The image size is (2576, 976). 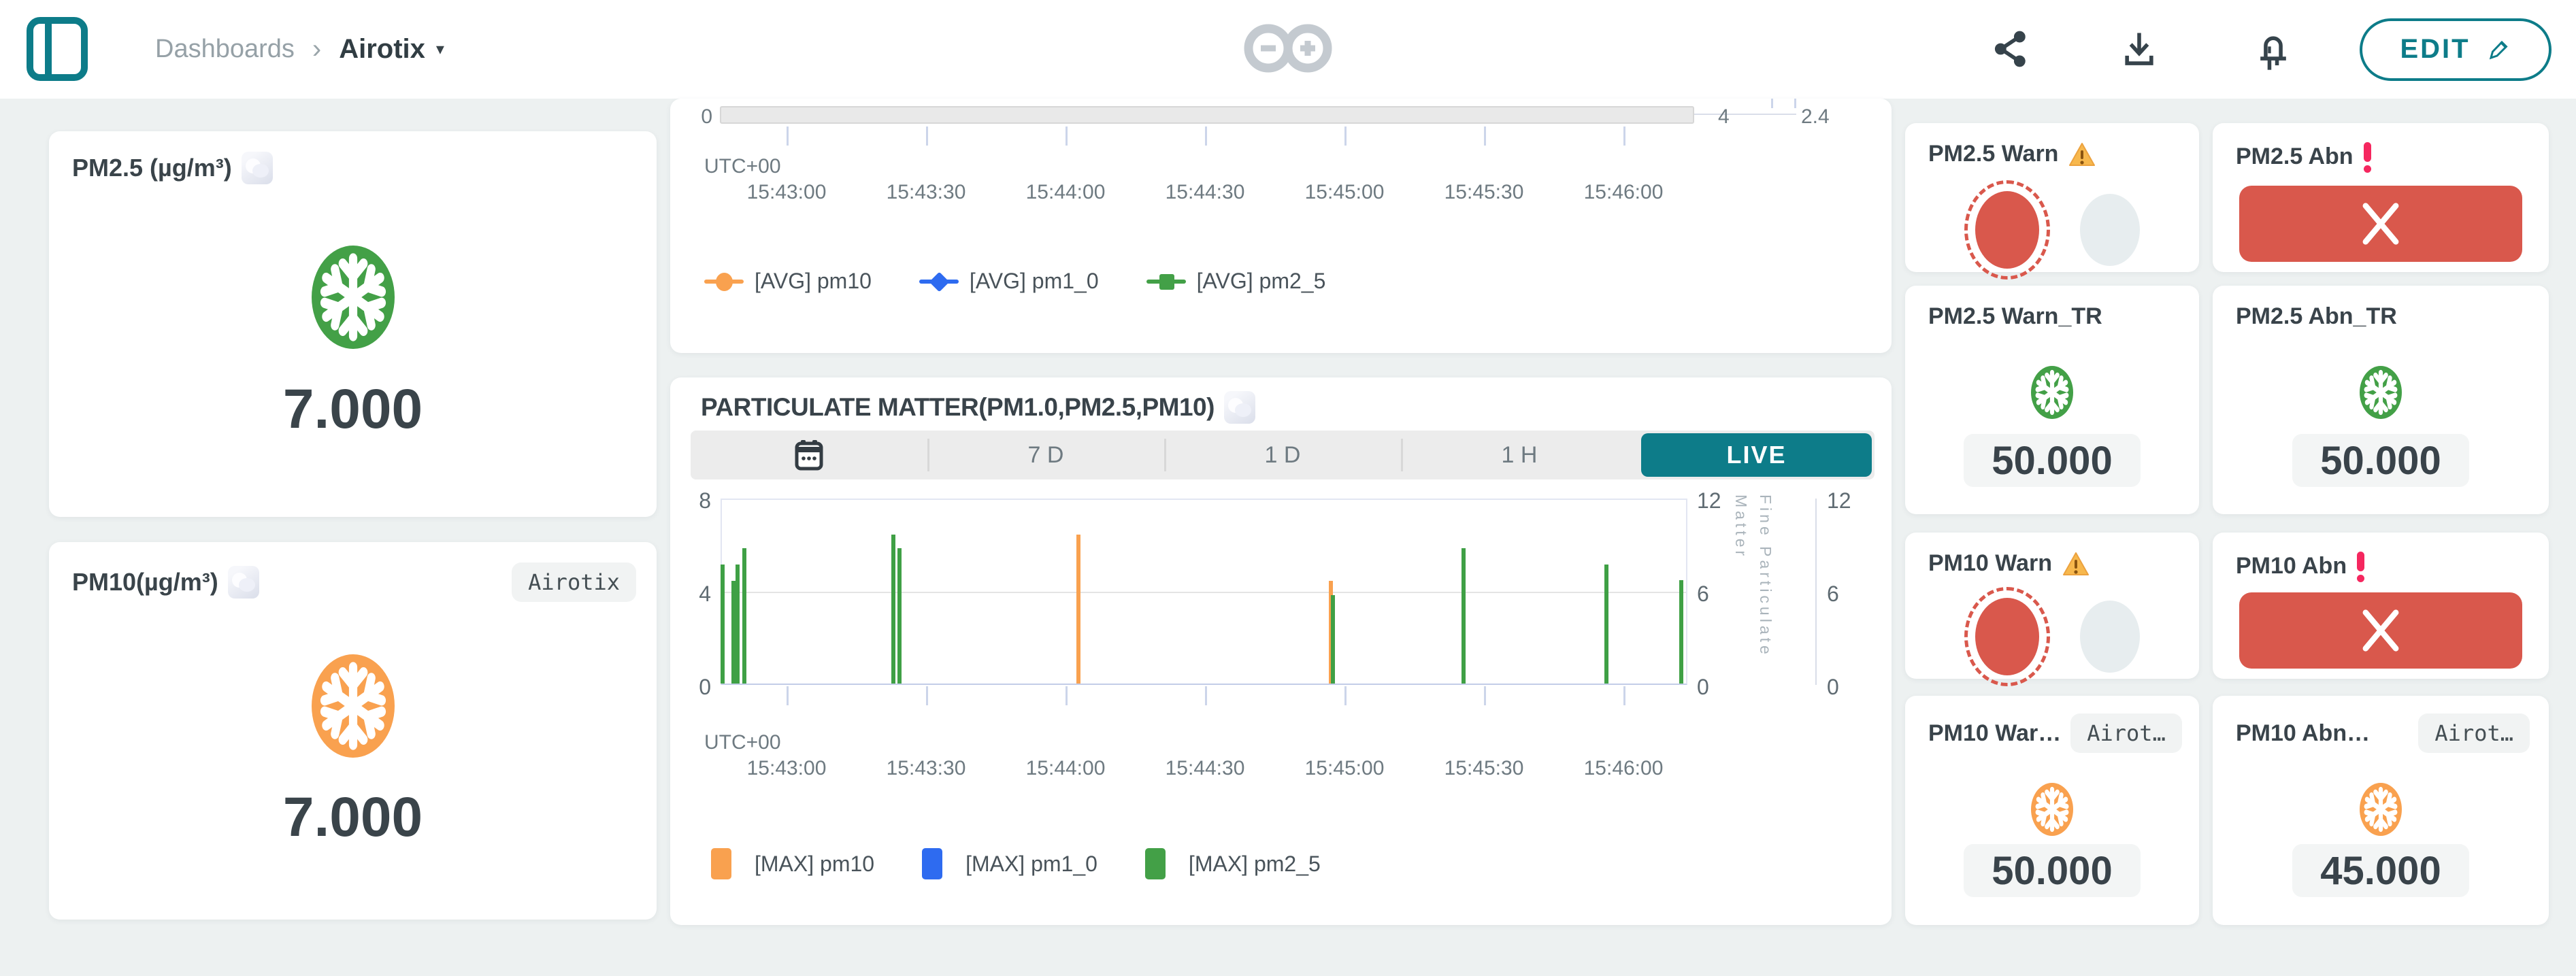 I want to click on pm10-value: 7.000, so click(x=352, y=817).